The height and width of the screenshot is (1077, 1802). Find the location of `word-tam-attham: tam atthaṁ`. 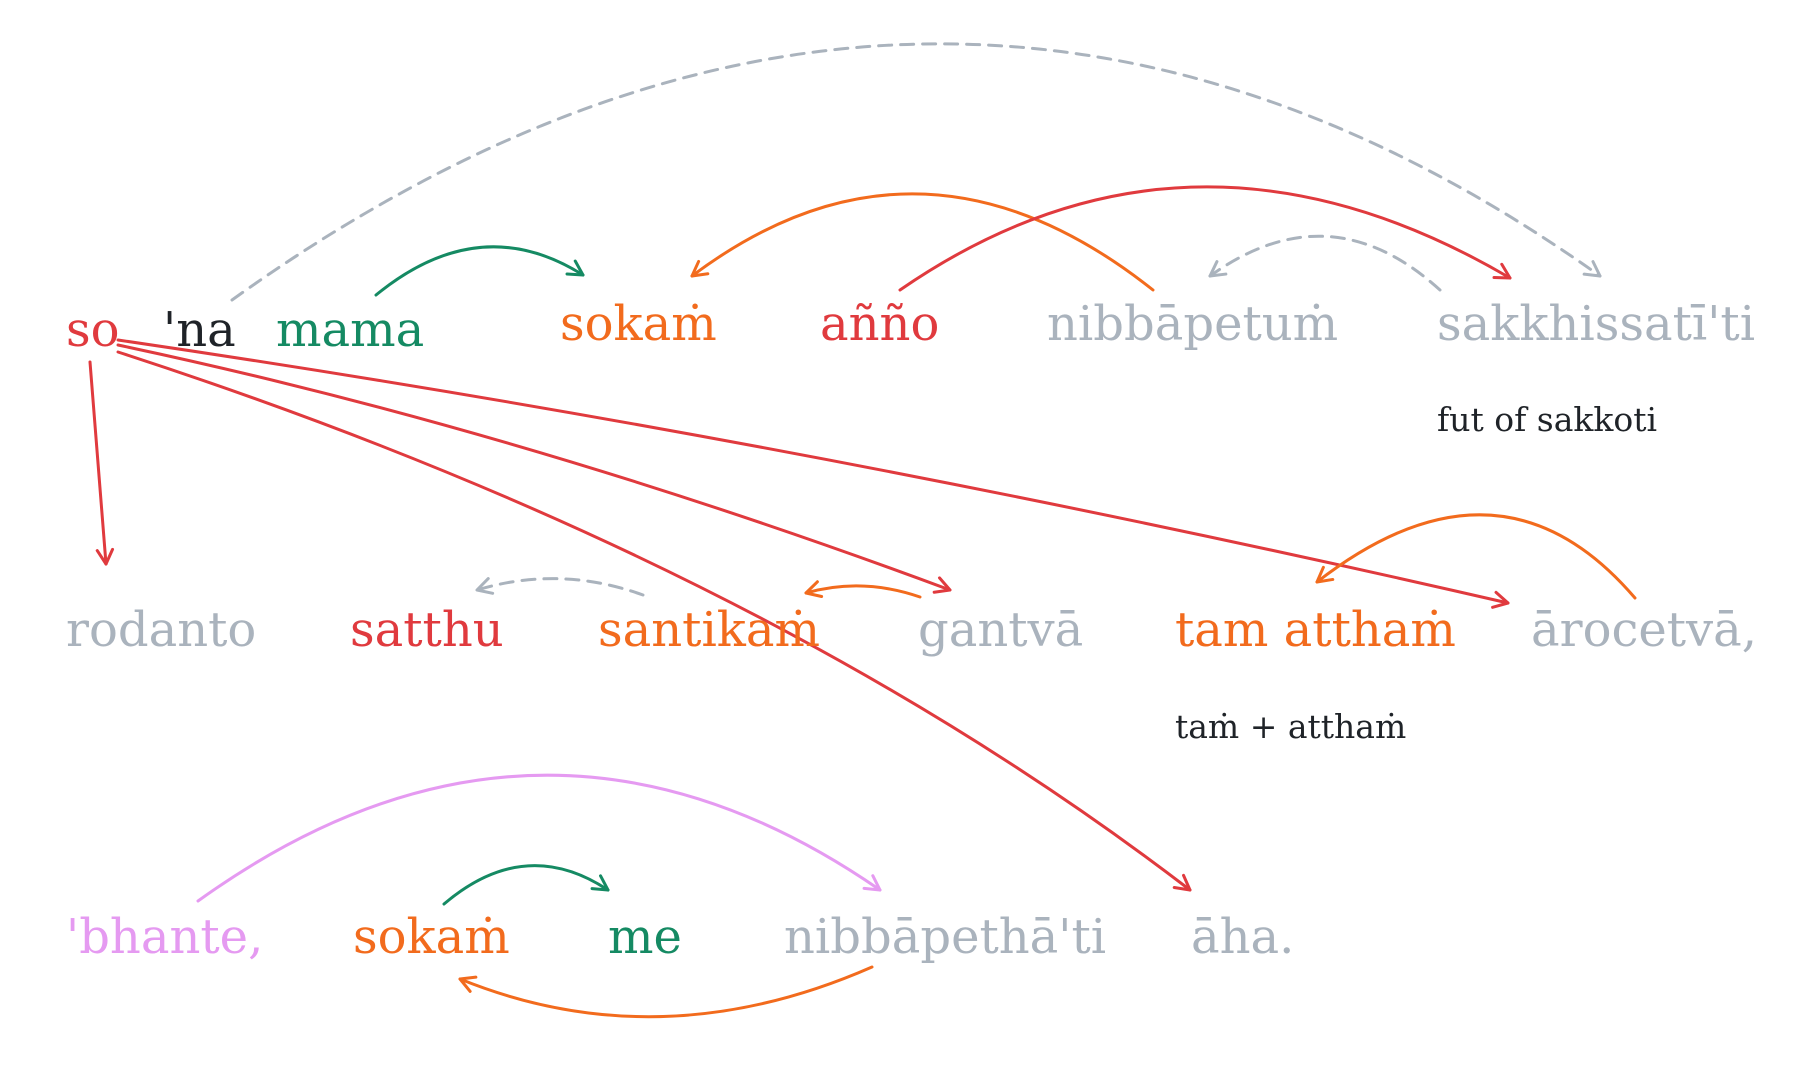

word-tam-attham: tam atthaṁ is located at coordinates (1315, 630).